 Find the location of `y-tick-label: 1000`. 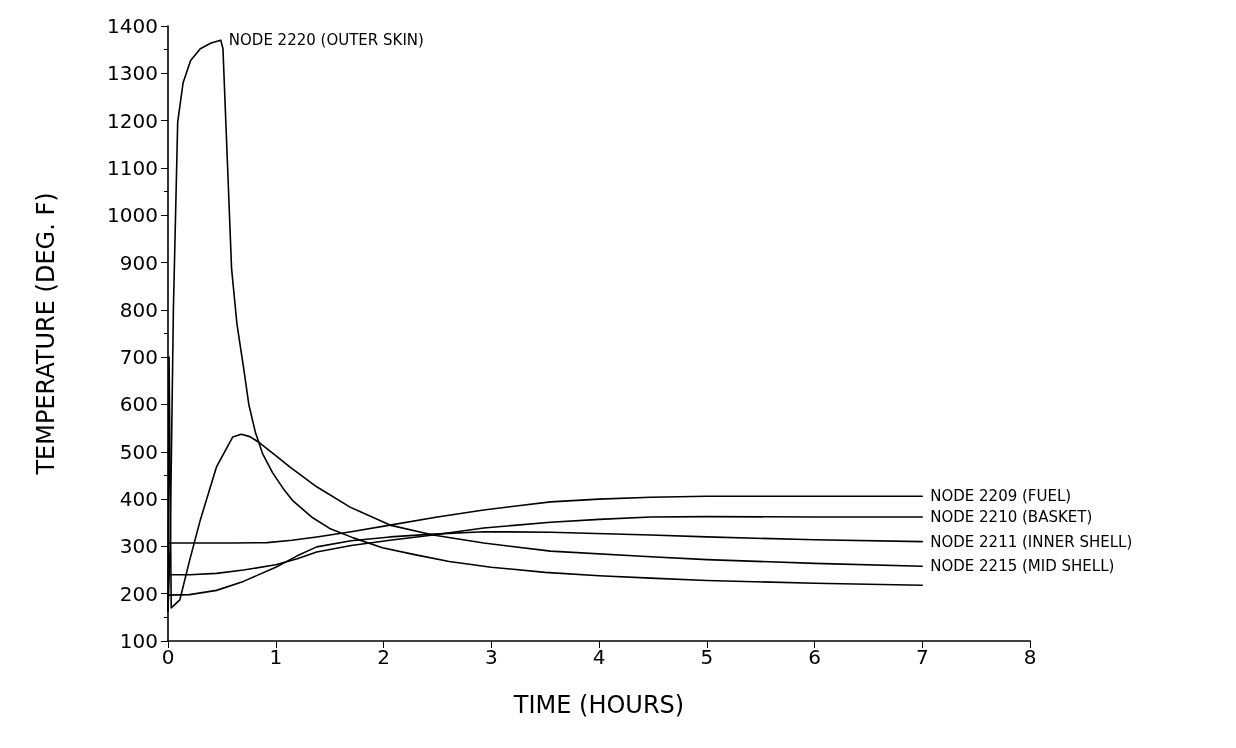

y-tick-label: 1000 is located at coordinates (132, 215).